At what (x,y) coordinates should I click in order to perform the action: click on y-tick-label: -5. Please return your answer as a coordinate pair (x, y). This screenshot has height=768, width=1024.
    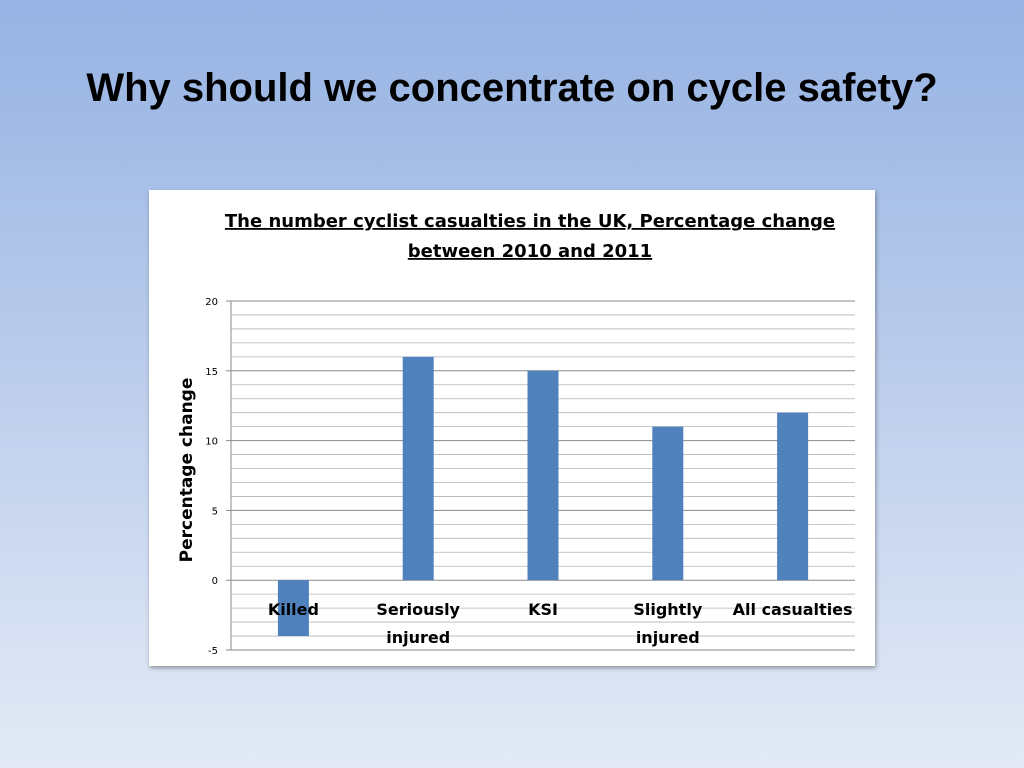
    Looking at the image, I should click on (213, 651).